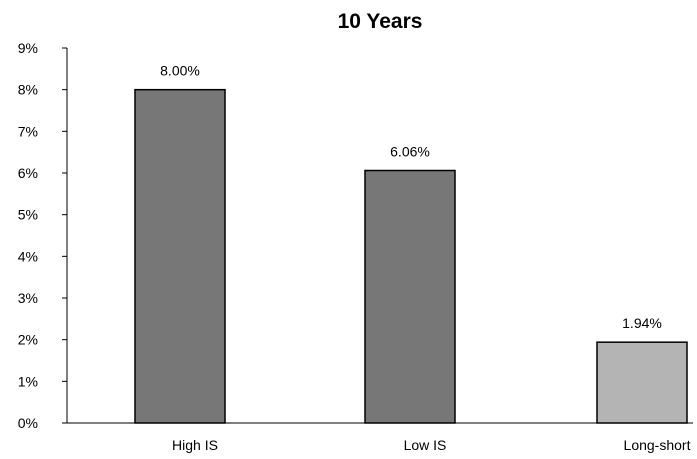 Image resolution: width=697 pixels, height=459 pixels. Describe the element at coordinates (425, 445) in the screenshot. I see `x-tick-label: Low IS` at that location.